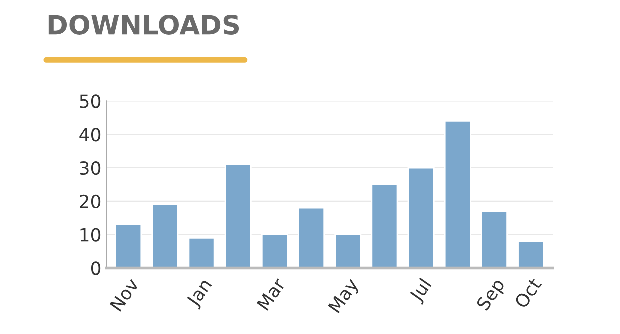 This screenshot has width=620, height=334. I want to click on y-tick-label: 30, so click(90, 168).